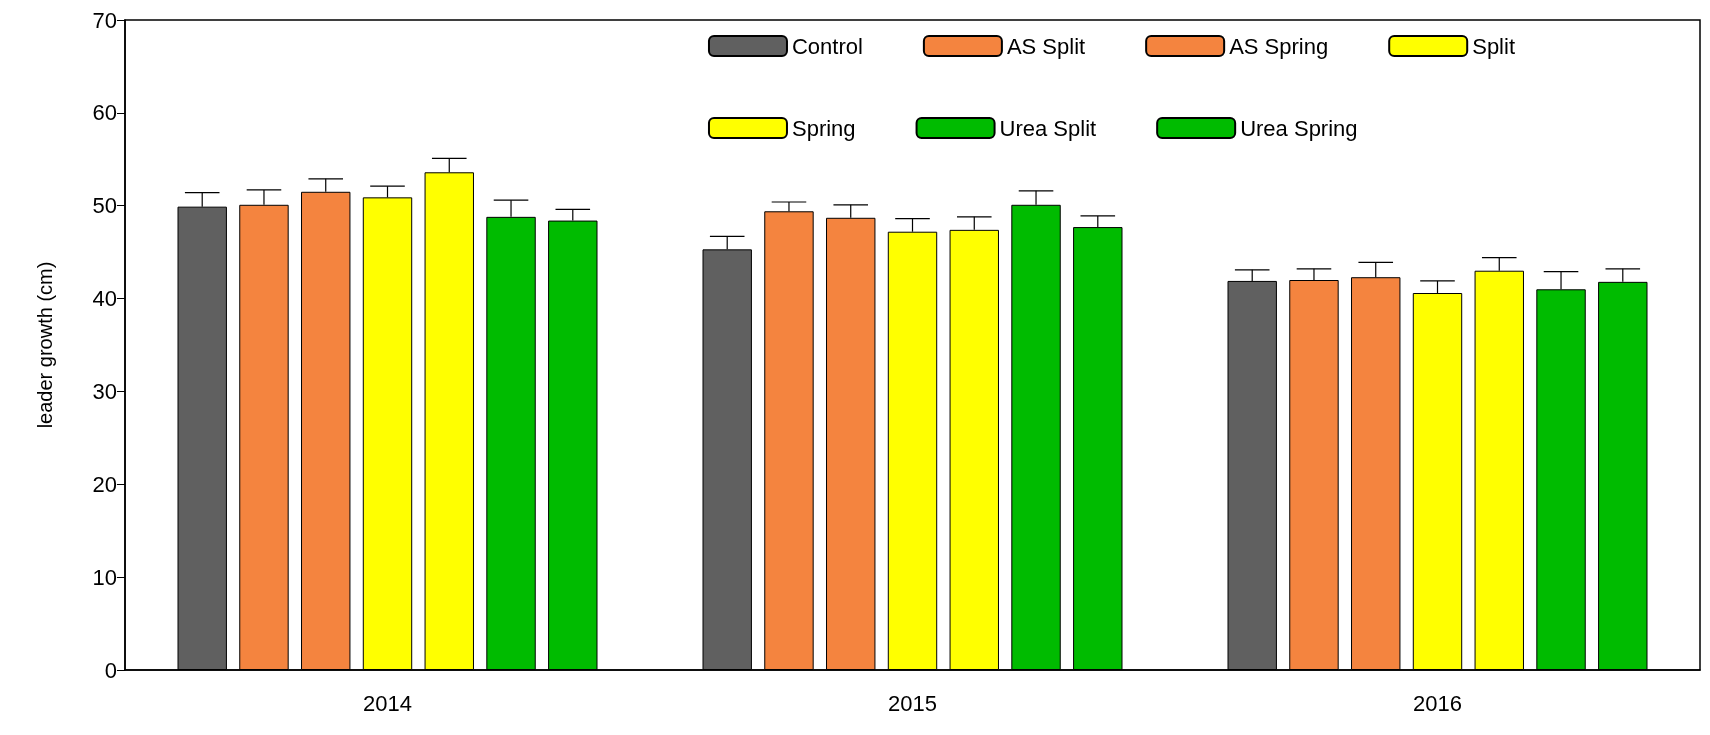  Describe the element at coordinates (45, 345) in the screenshot. I see `y-axis-title: leader growth (cm)` at that location.